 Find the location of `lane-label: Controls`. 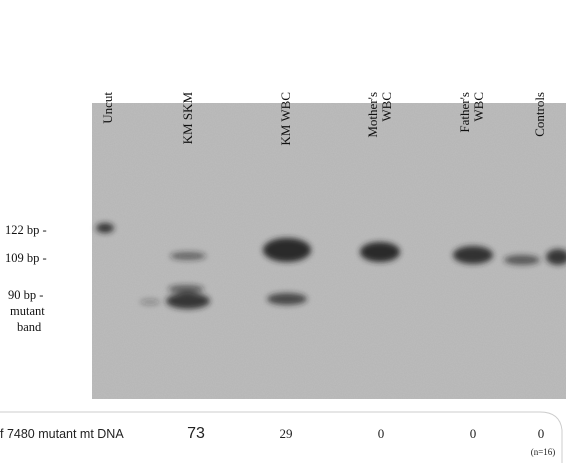

lane-label: Controls is located at coordinates (539, 114).